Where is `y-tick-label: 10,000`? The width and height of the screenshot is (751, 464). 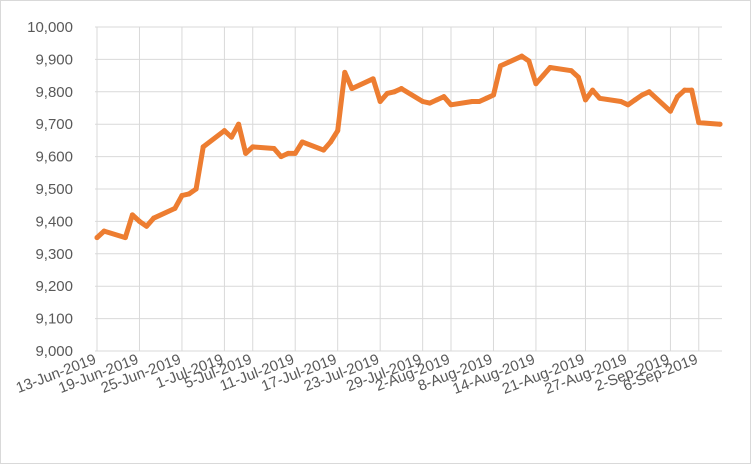 y-tick-label: 10,000 is located at coordinates (50, 27).